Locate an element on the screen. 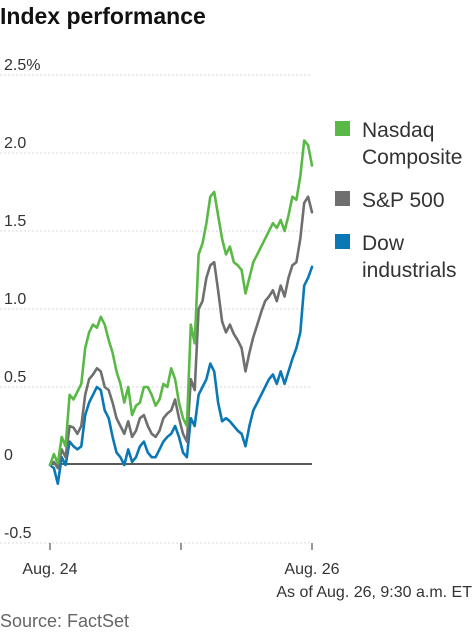 Image resolution: width=474 pixels, height=632 pixels. x-tick-label: Aug. 26 is located at coordinates (311, 569).